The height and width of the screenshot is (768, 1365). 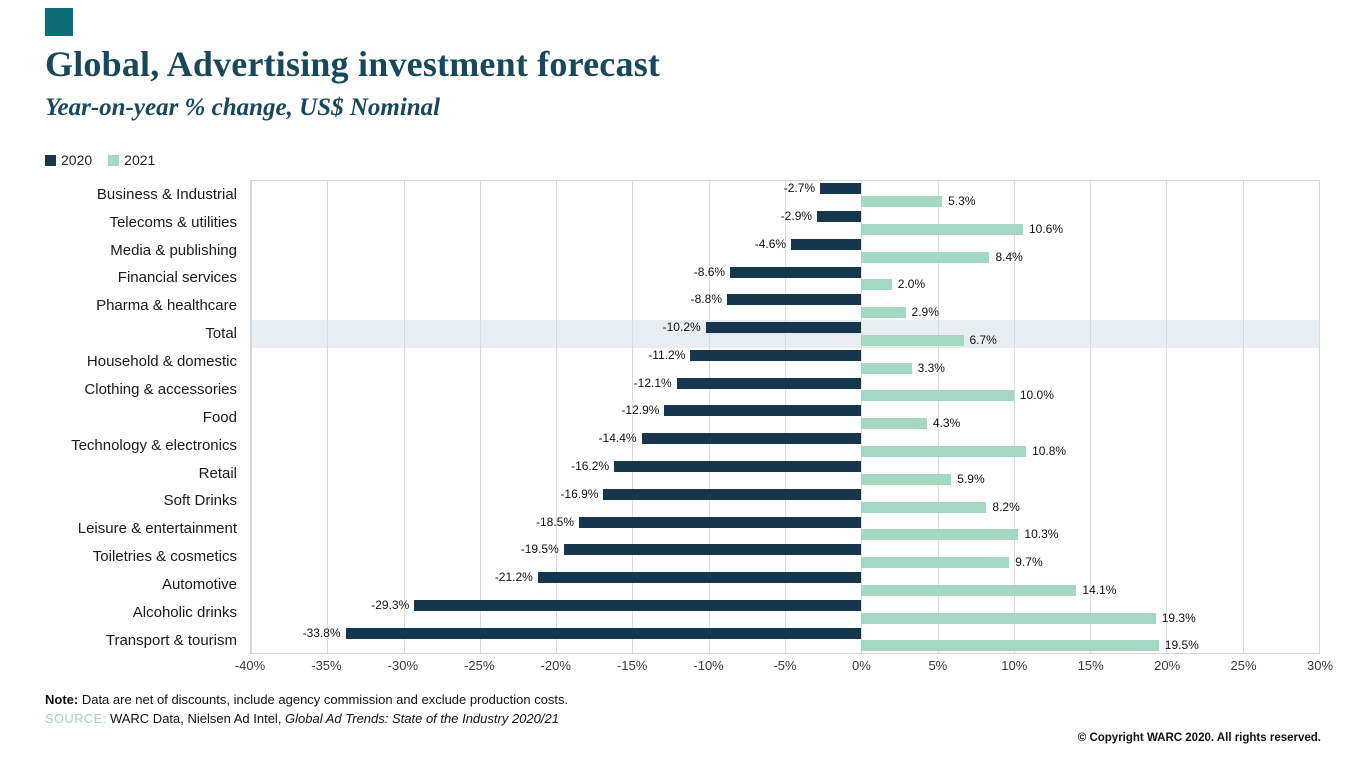 What do you see at coordinates (706, 299) in the screenshot?
I see `value-label-2020: -8.8%` at bounding box center [706, 299].